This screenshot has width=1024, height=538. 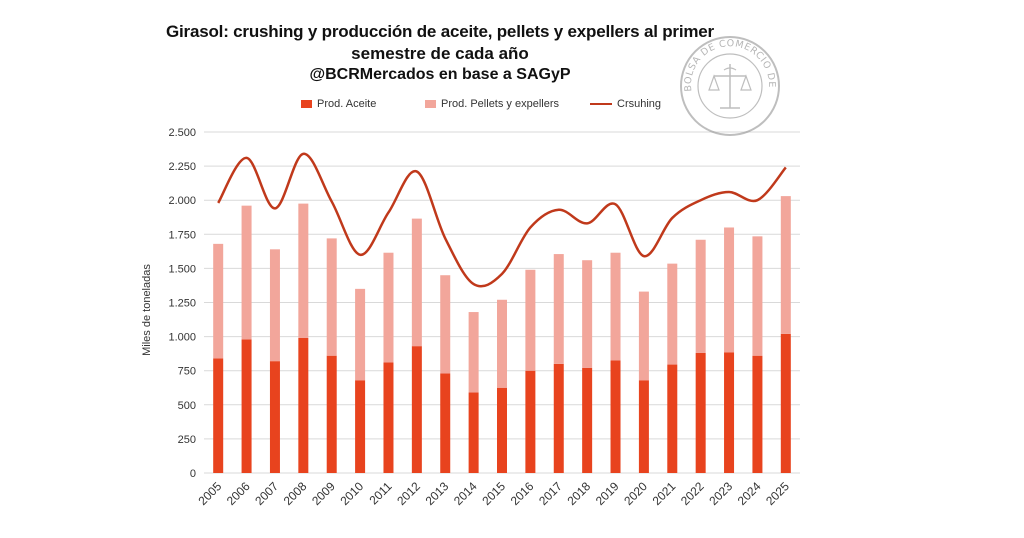 I want to click on y-tick-label: 0, so click(x=193, y=474).